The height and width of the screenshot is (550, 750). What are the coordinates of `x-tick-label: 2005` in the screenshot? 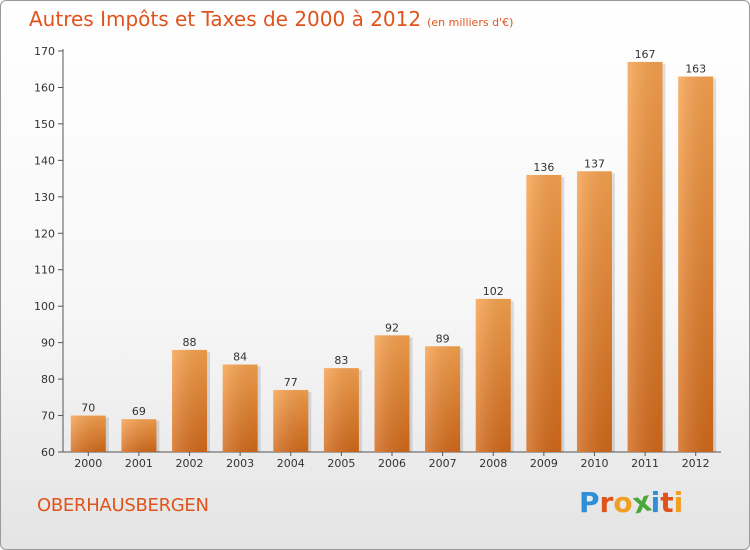 It's located at (341, 463).